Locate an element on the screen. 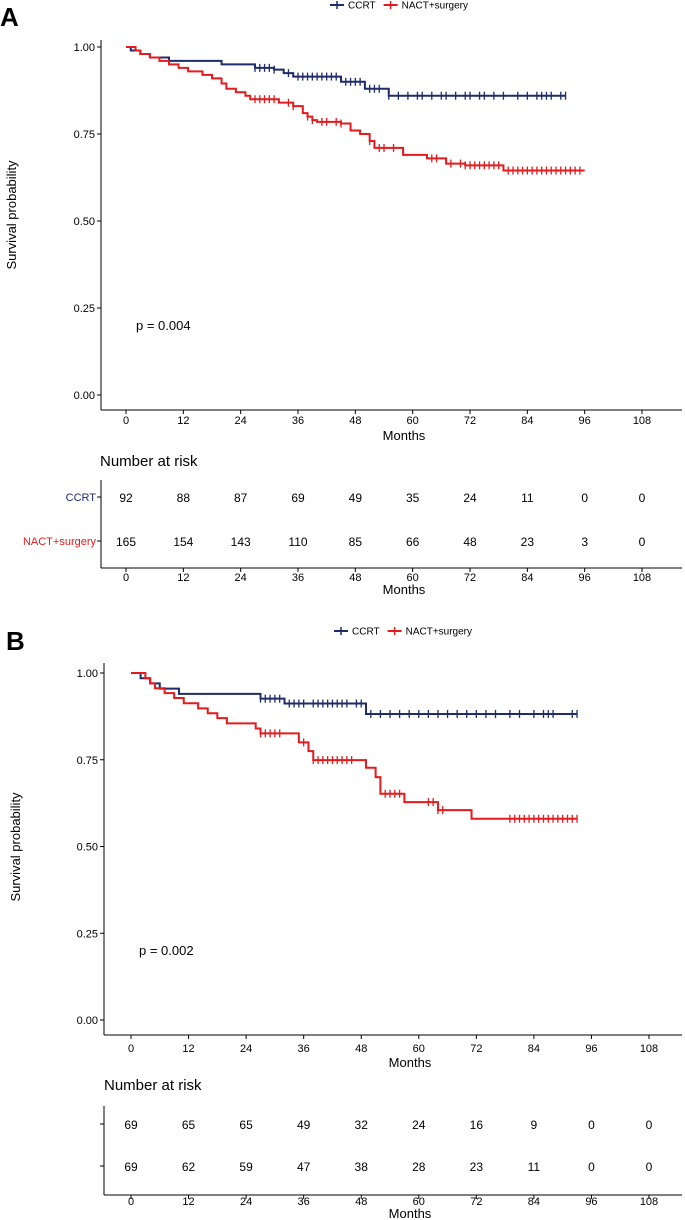  panel-a-risk-x-tick-label-9: 108 is located at coordinates (642, 578).